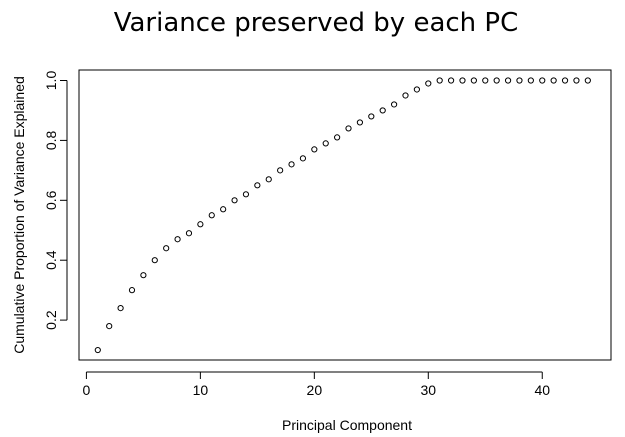  Describe the element at coordinates (51, 200) in the screenshot. I see `y-tick-label: 0.6` at that location.